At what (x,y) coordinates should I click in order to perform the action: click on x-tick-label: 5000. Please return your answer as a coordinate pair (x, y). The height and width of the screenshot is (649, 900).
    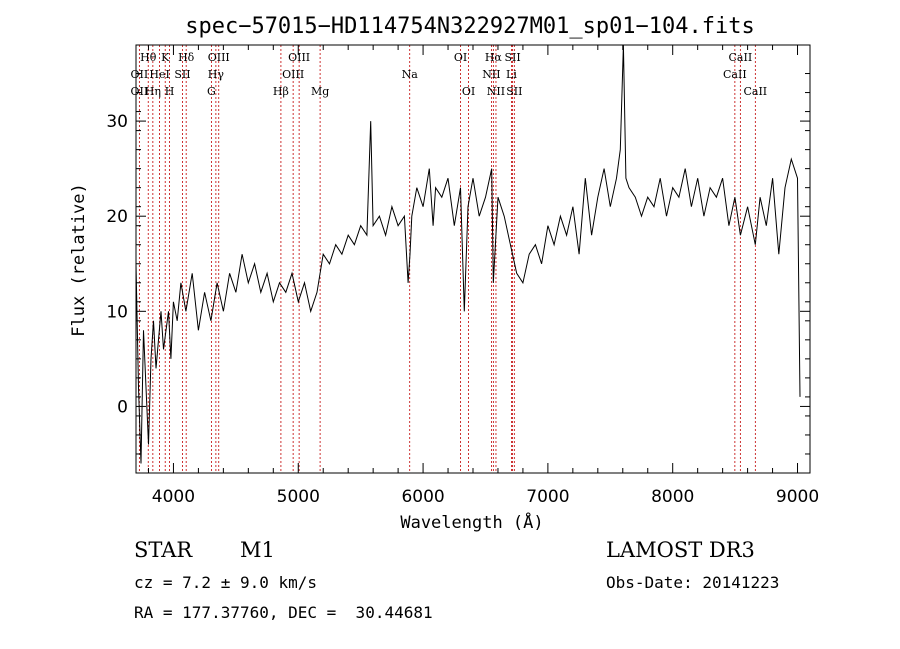
    Looking at the image, I should click on (298, 497).